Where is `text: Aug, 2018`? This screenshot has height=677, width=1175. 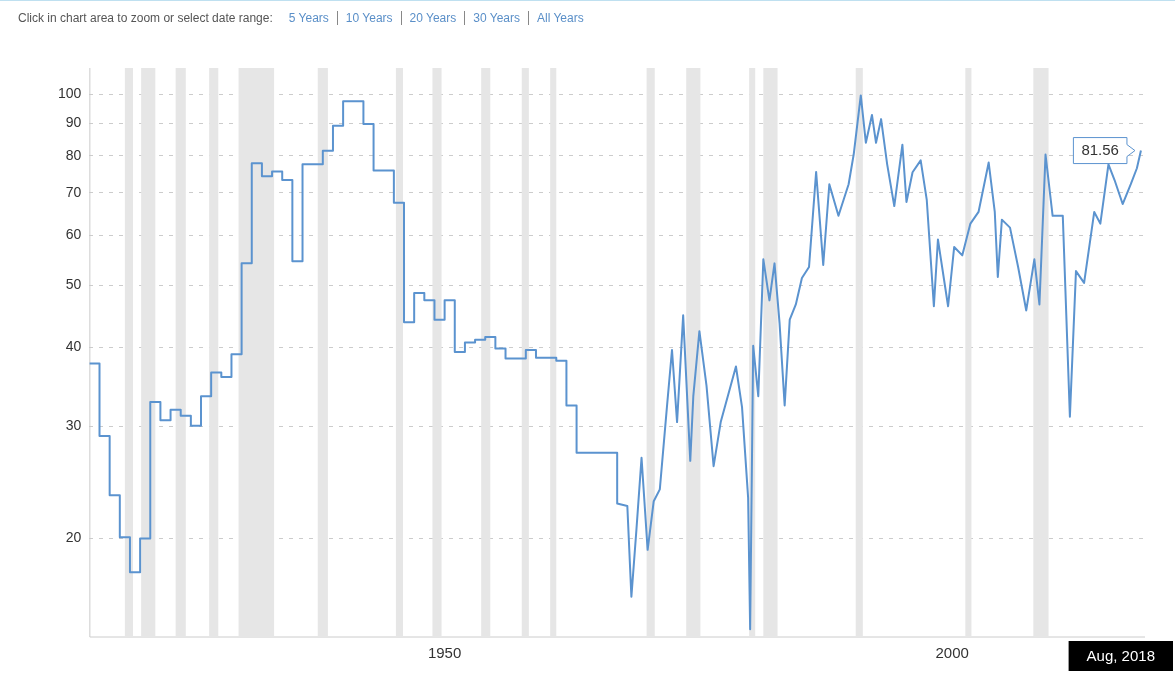
text: Aug, 2018 is located at coordinates (1121, 656).